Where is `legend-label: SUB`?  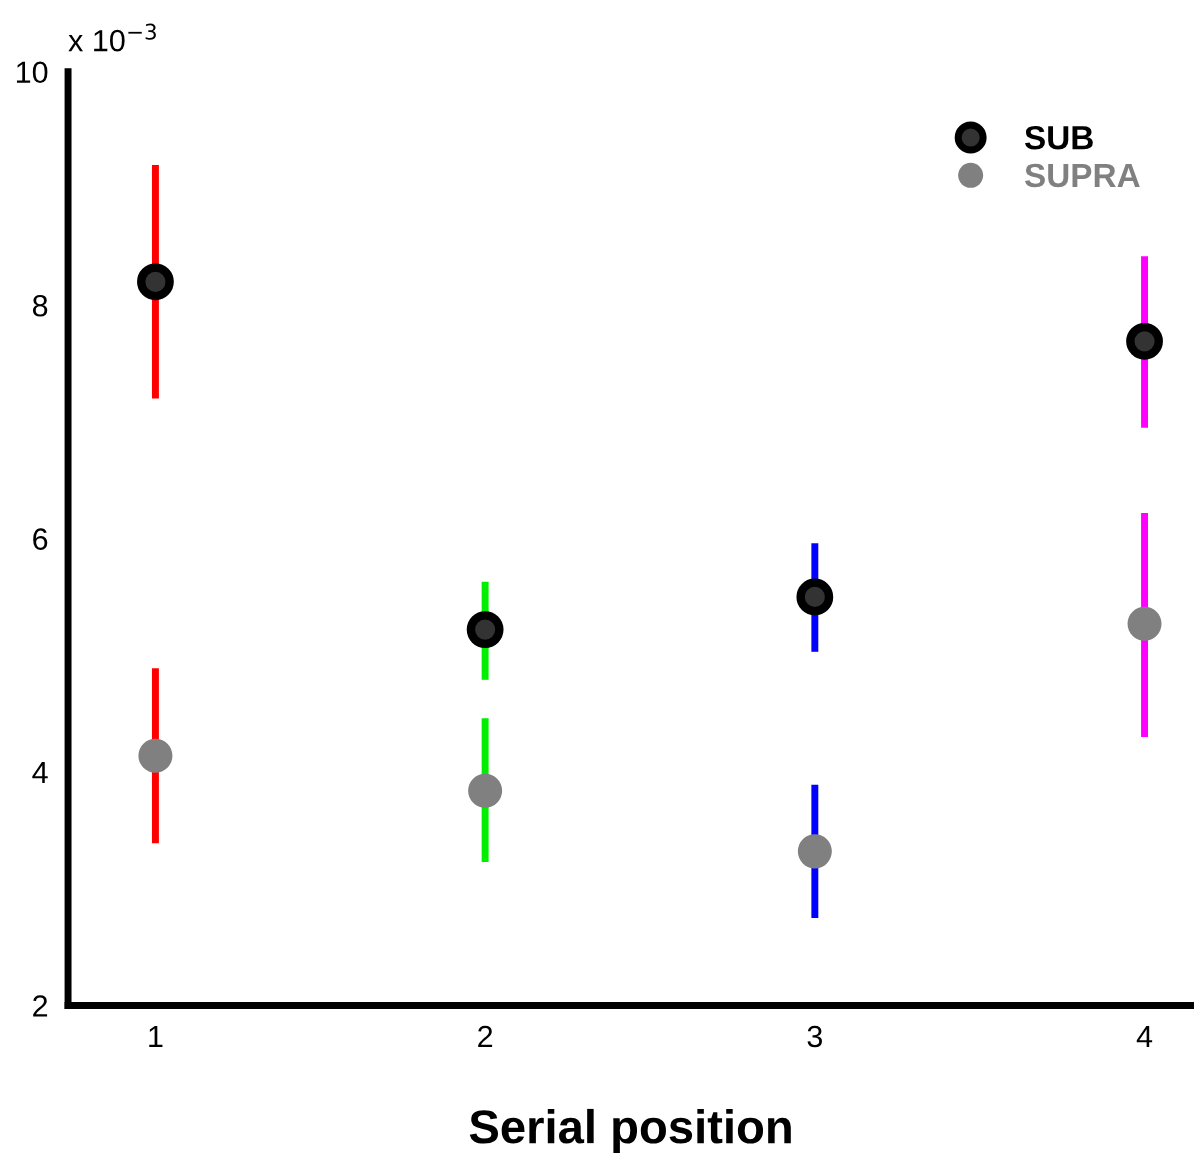
legend-label: SUB is located at coordinates (1058, 137).